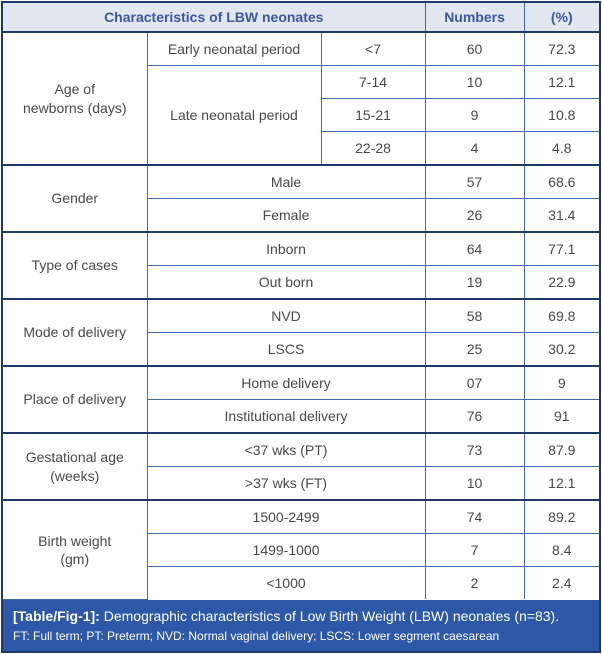  I want to click on category-cell-gestational-age: Gestational age (weeks), so click(75, 466).